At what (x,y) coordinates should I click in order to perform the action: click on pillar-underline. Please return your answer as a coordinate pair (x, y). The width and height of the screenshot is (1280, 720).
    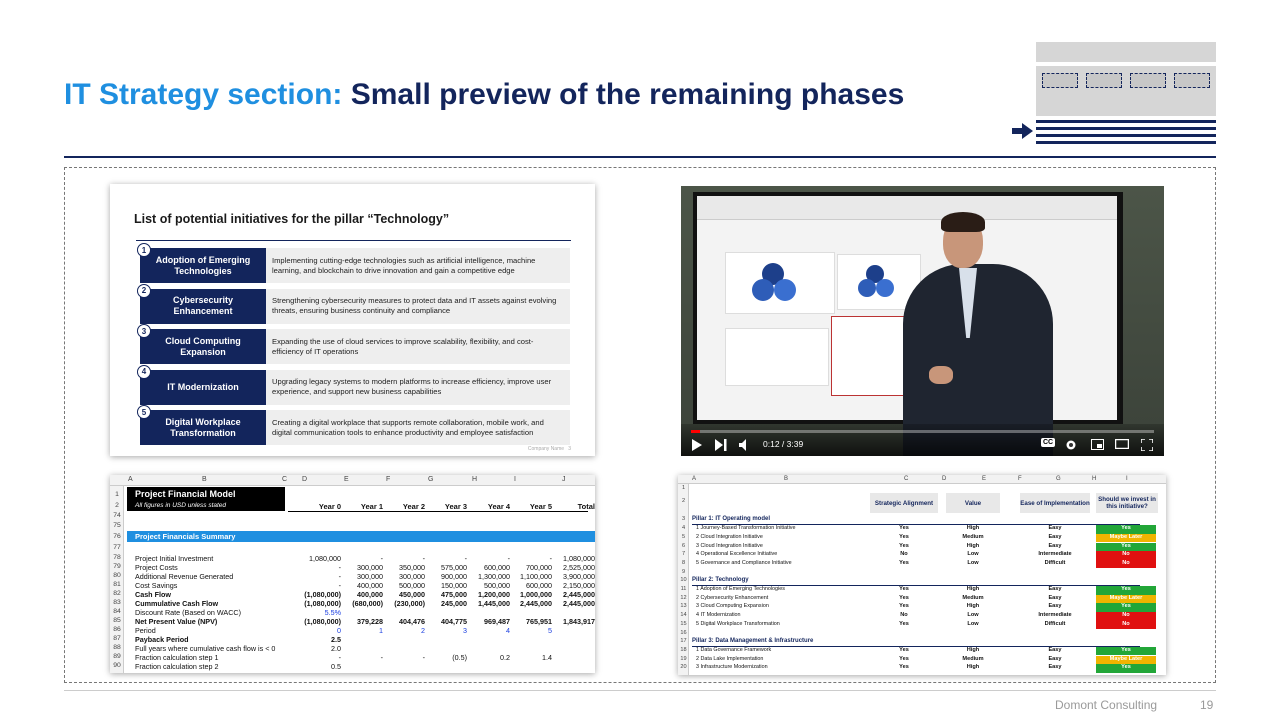
    Looking at the image, I should click on (916, 525).